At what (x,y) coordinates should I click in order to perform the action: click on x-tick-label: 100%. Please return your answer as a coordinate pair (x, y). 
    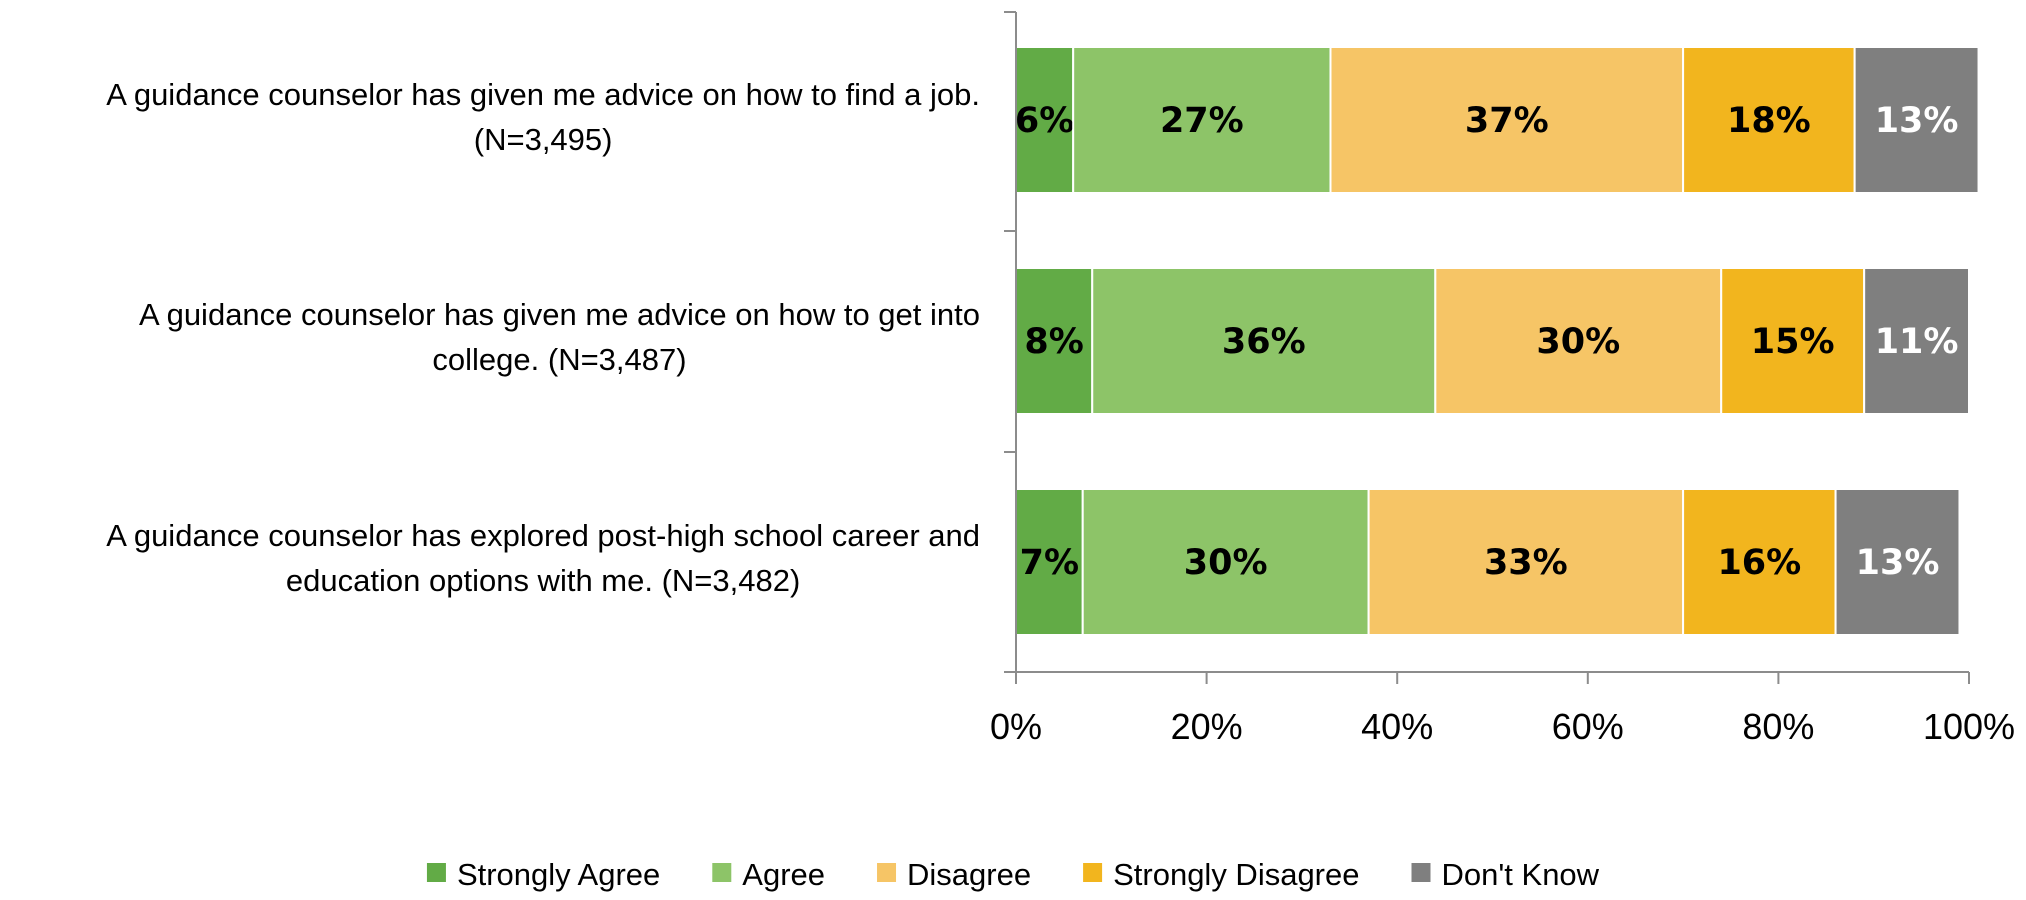
    Looking at the image, I should click on (1969, 726).